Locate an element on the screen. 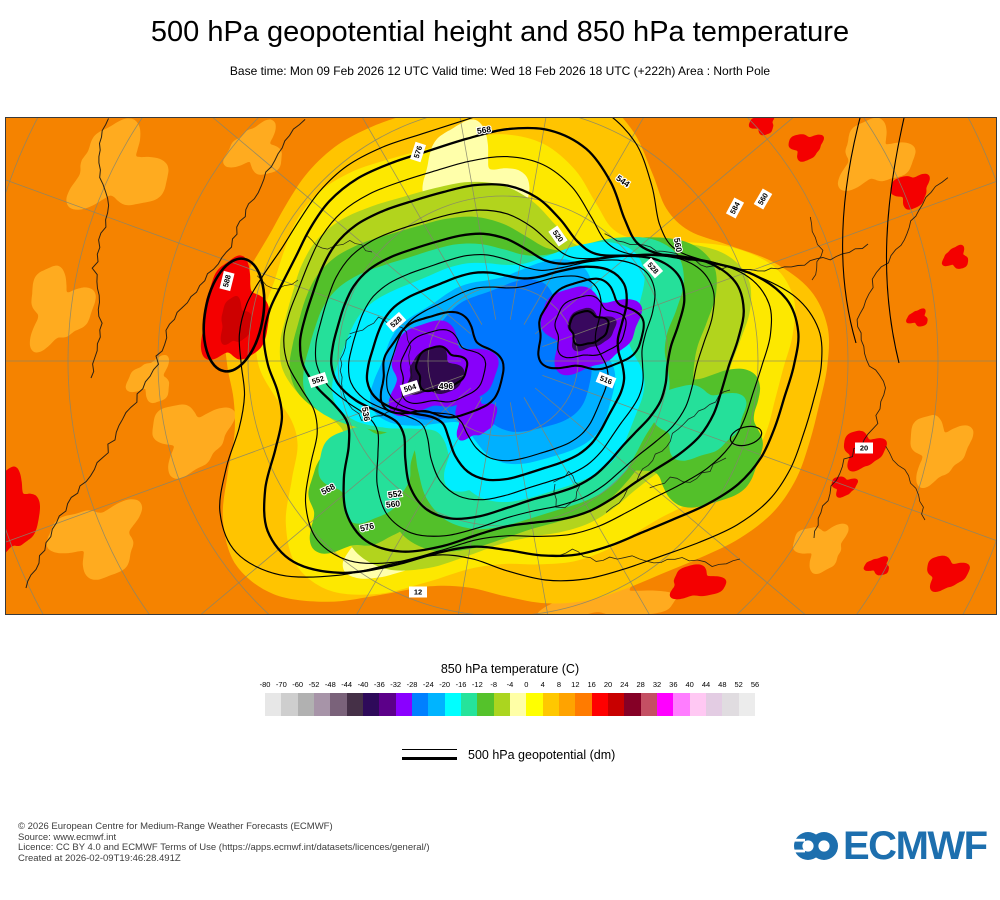 This screenshot has width=1000, height=900. colorbar-tick-label: -52 is located at coordinates (314, 684).